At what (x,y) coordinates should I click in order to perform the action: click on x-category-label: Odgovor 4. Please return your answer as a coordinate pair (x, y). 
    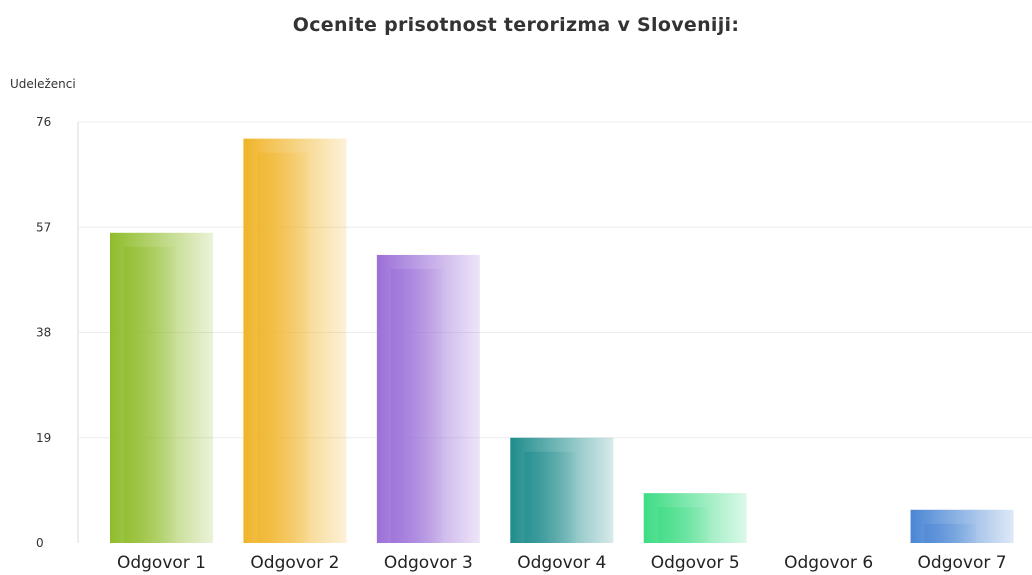
    Looking at the image, I should click on (561, 563).